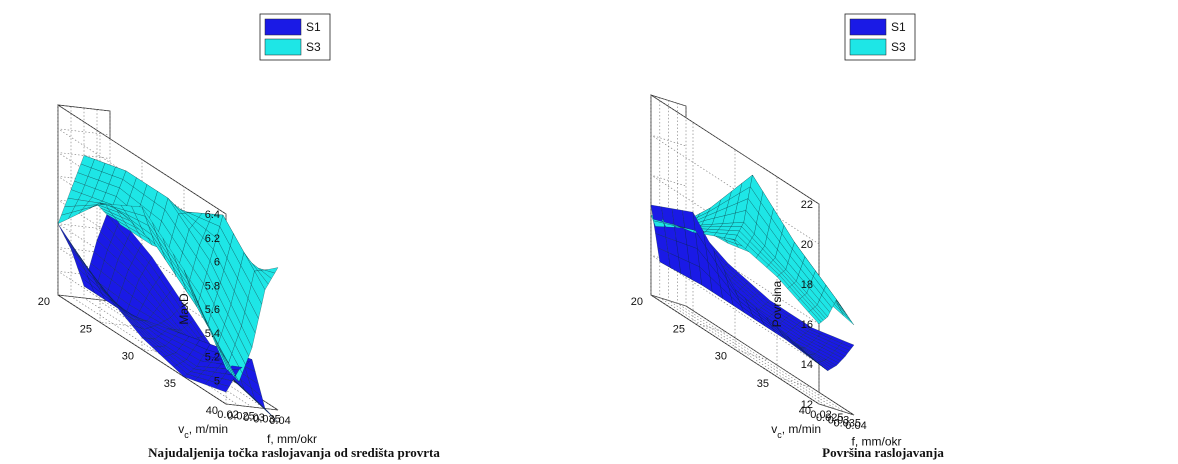 The width and height of the screenshot is (1178, 464). What do you see at coordinates (217, 263) in the screenshot?
I see `z-tick-label: 6` at bounding box center [217, 263].